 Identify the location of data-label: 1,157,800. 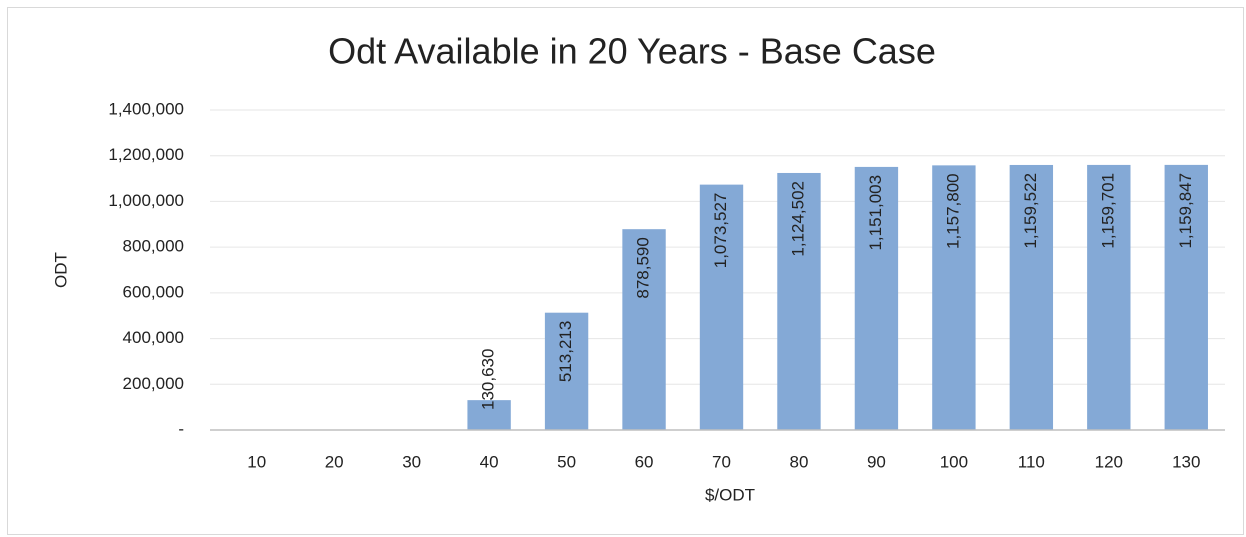
(952, 211).